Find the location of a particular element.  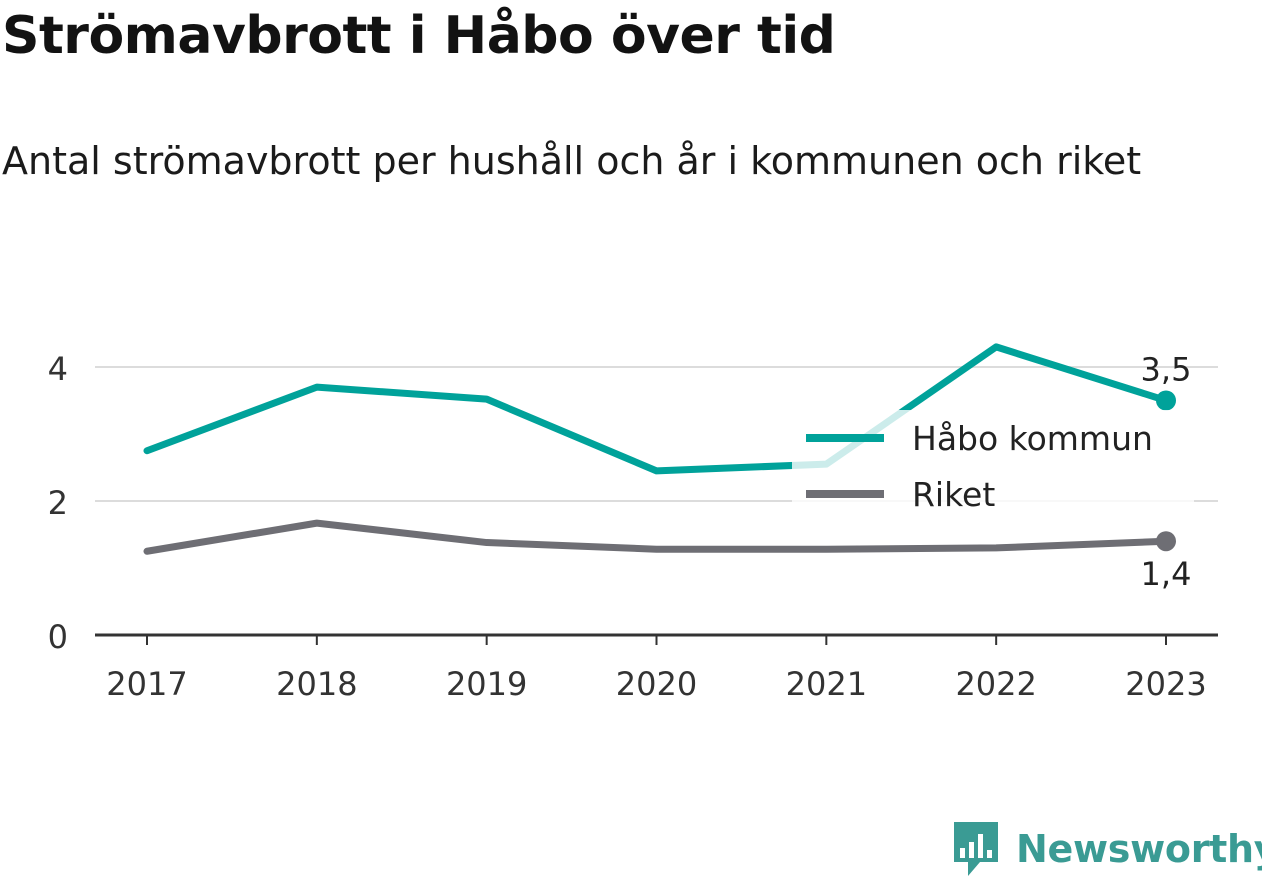

x-tick-label: 2018 is located at coordinates (316, 684).